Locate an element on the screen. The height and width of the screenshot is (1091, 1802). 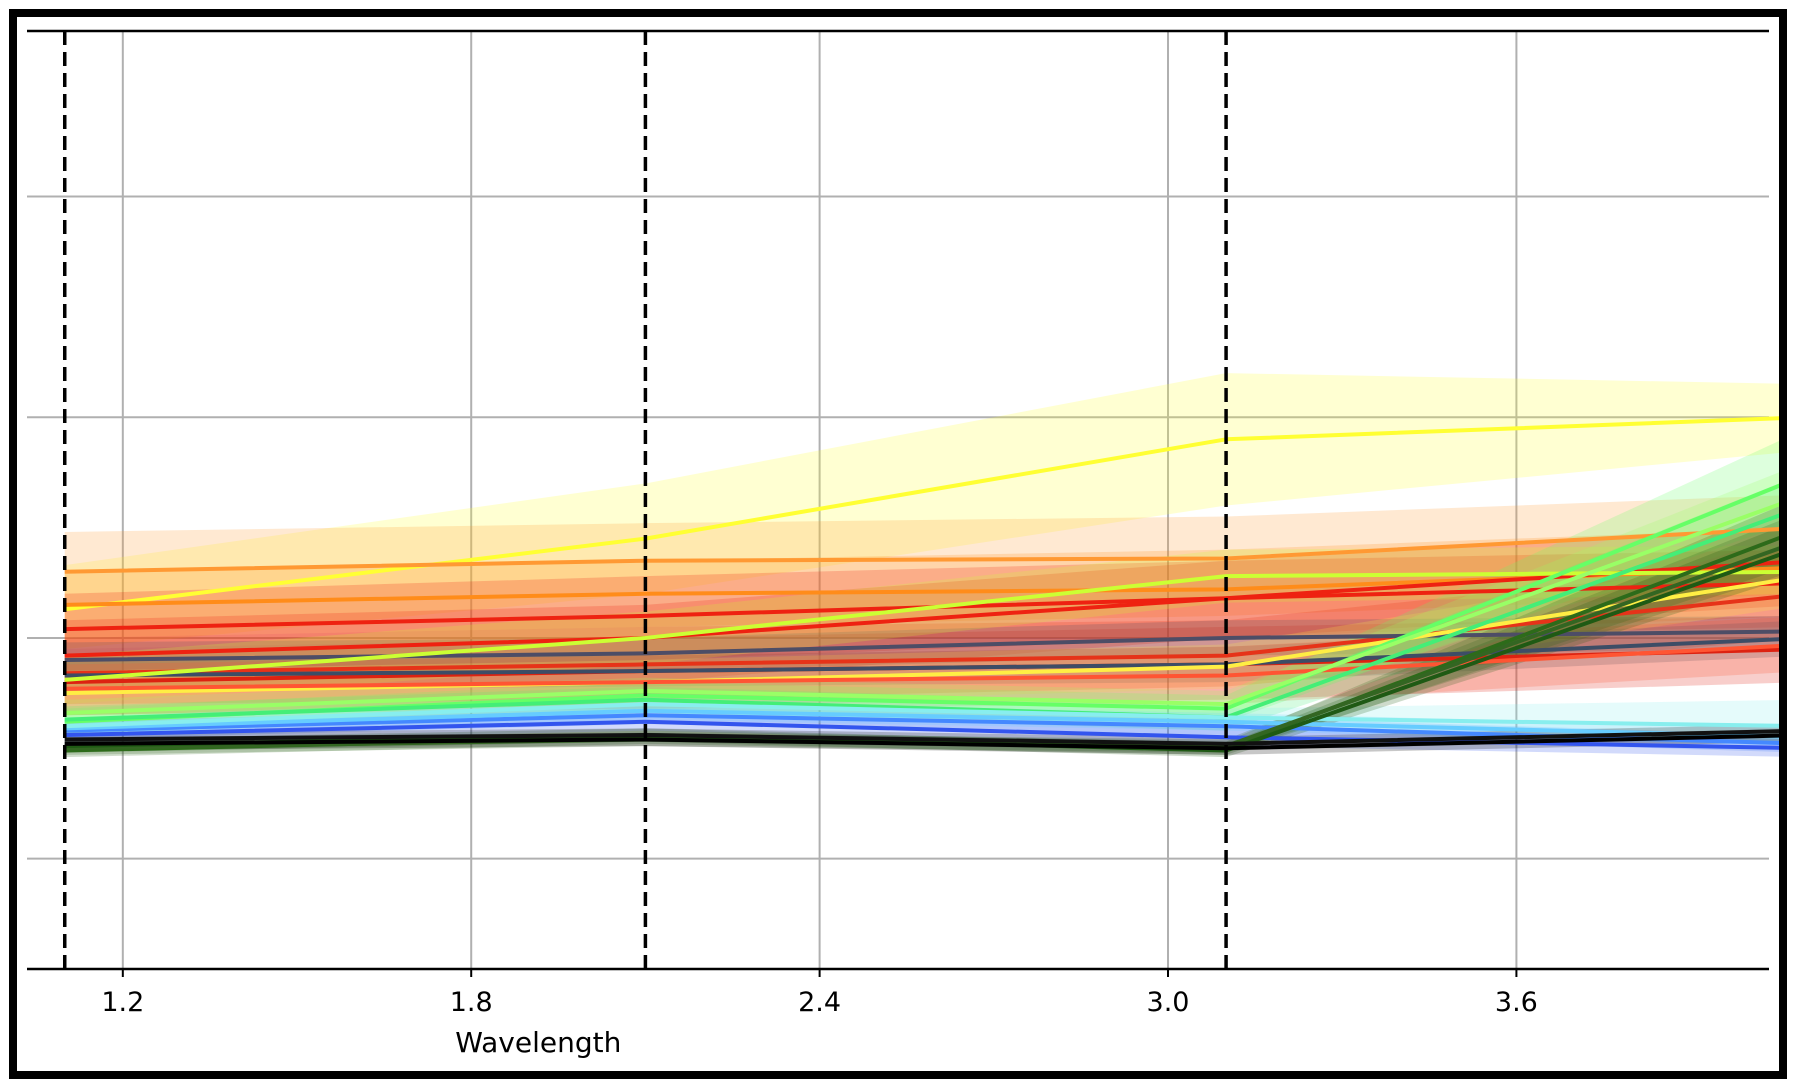
x-tick-label-2: 2.4 is located at coordinates (819, 1002).